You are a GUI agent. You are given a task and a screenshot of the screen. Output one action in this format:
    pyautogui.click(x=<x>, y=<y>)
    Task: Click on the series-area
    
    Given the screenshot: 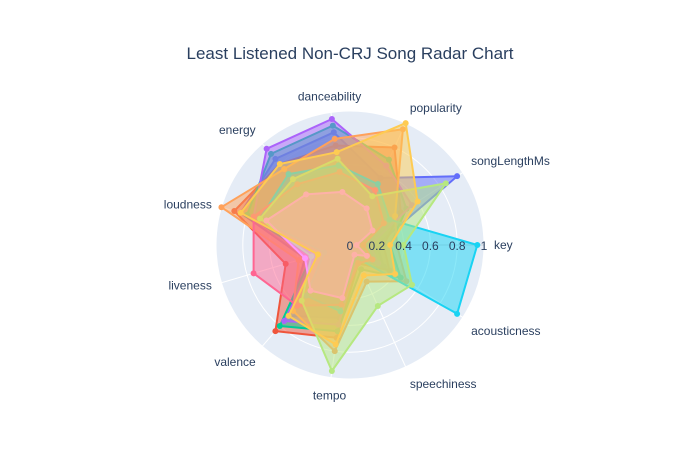 What is the action you would take?
    pyautogui.click(x=329, y=234)
    